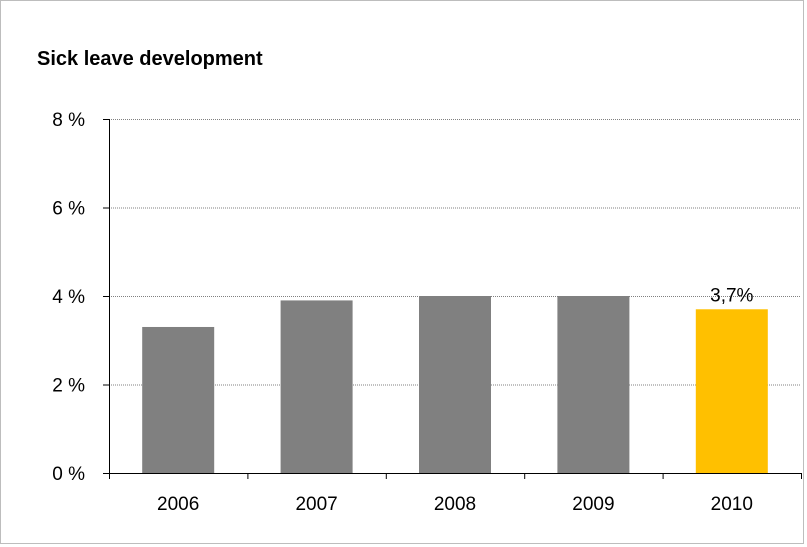 Image resolution: width=807 pixels, height=547 pixels. I want to click on data-label: 3,7%, so click(731, 295).